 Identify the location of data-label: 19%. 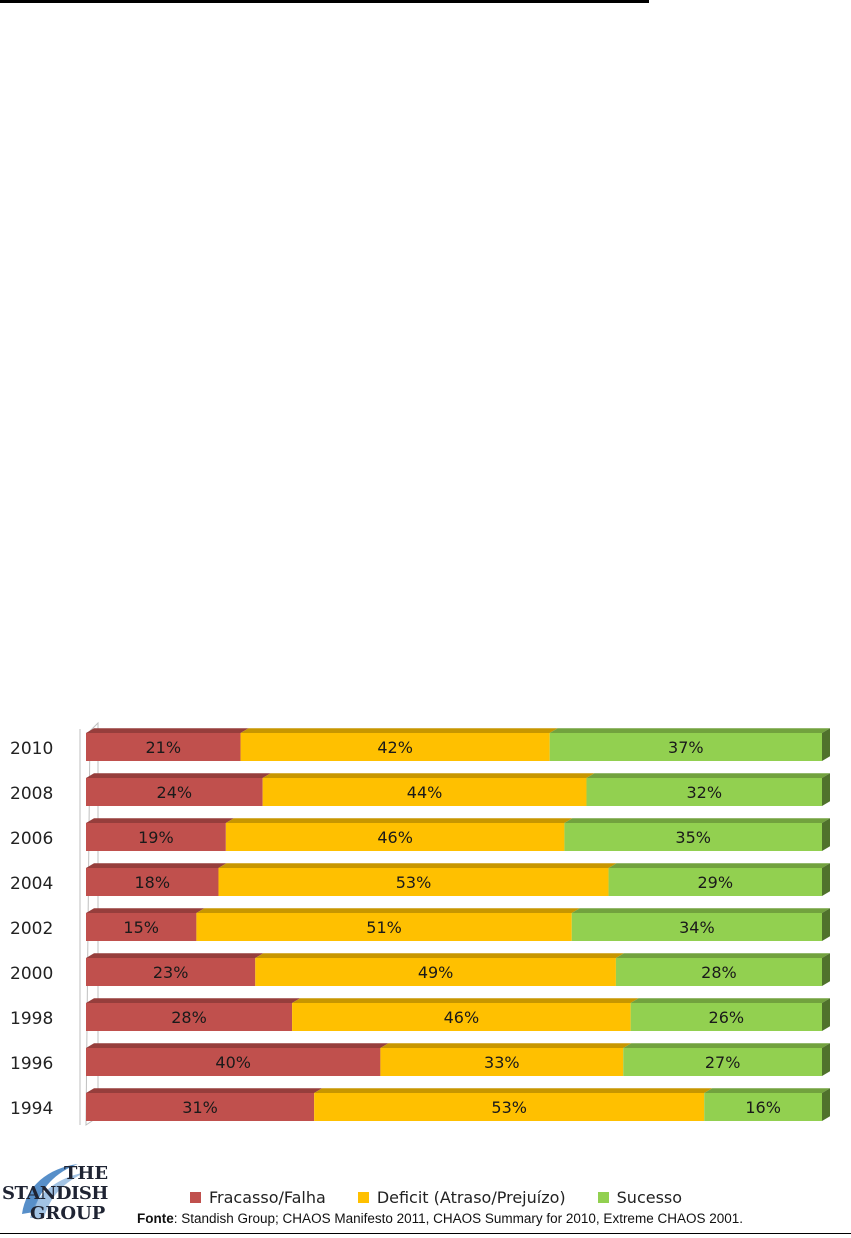
(156, 837).